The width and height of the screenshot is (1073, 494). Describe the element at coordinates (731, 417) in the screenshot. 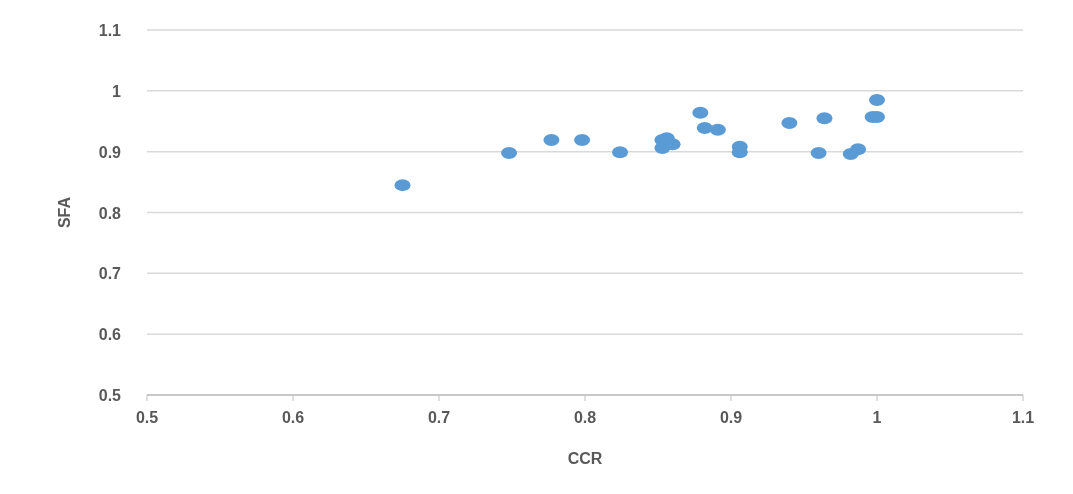

I see `x-tick-label: 0.9` at that location.